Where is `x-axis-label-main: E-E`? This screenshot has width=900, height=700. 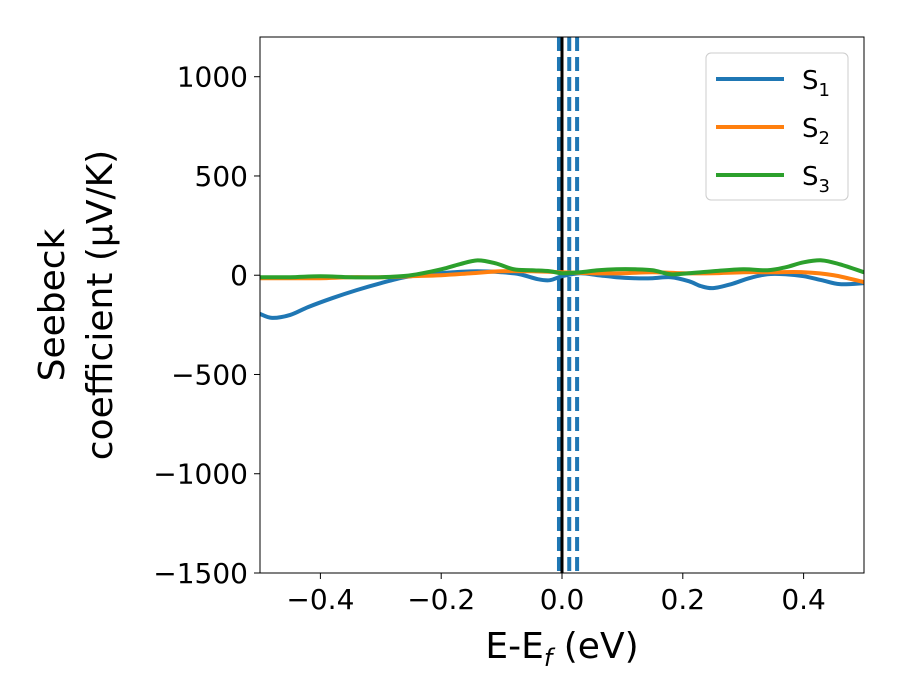
x-axis-label-main: E-E is located at coordinates (514, 646).